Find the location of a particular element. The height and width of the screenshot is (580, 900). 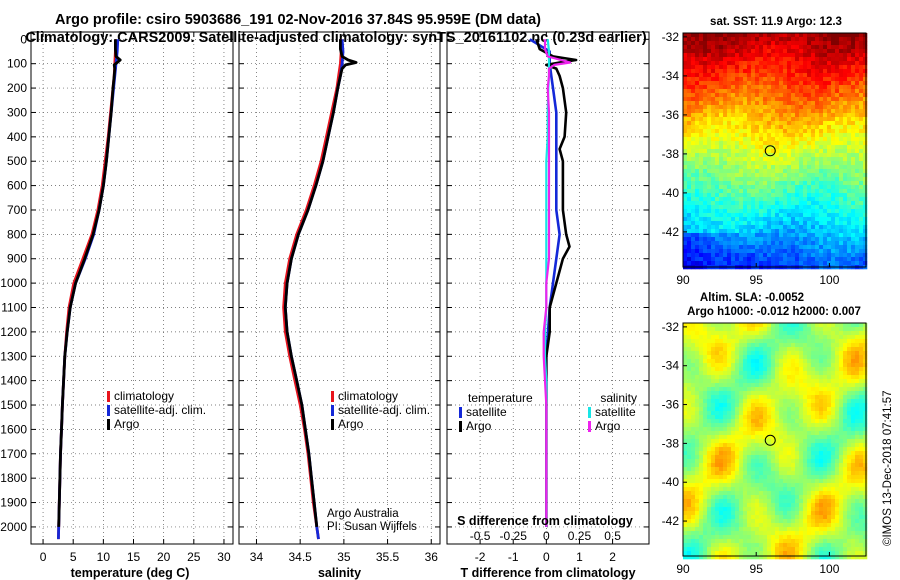

depth-tick-label: 1000 is located at coordinates (13, 283).